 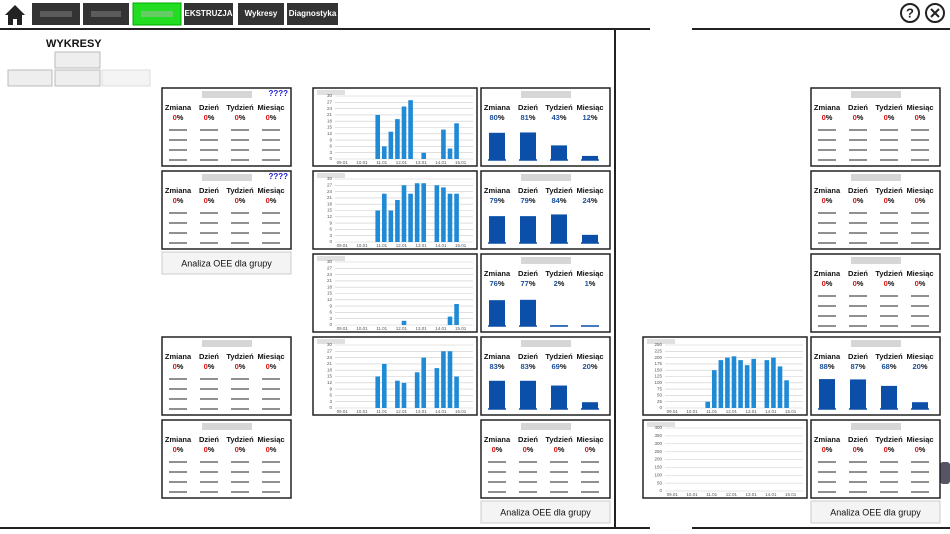 I want to click on help-button, so click(x=910, y=13).